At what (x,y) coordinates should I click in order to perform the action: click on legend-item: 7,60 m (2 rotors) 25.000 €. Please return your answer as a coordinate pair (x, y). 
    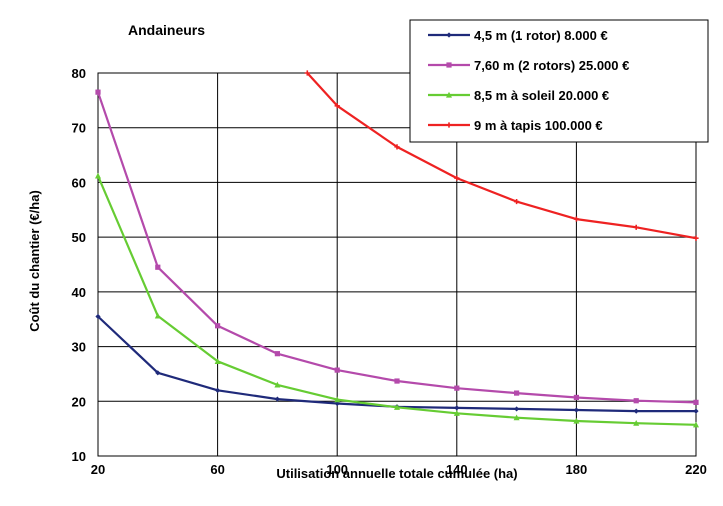
    Looking at the image, I should click on (528, 65).